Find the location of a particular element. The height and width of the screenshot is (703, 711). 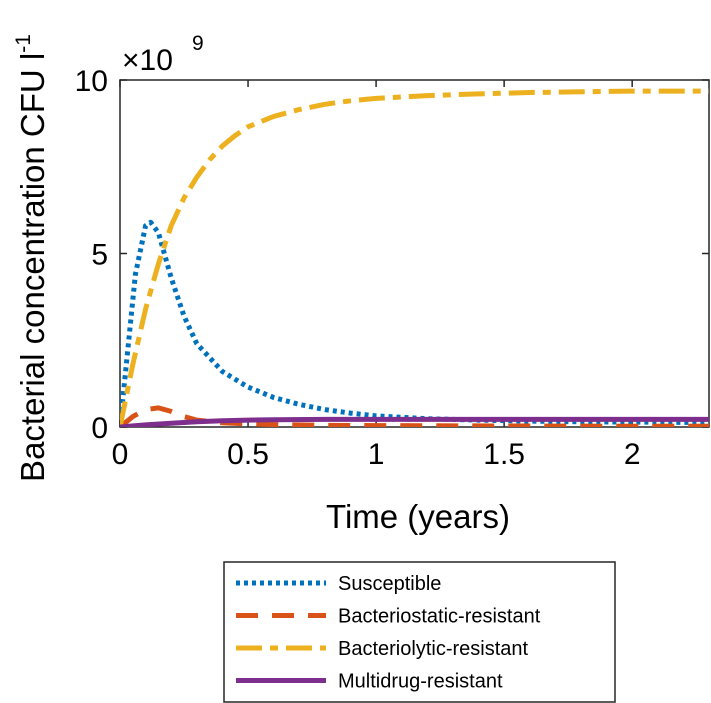

y-tick-label: 5 is located at coordinates (99, 255).